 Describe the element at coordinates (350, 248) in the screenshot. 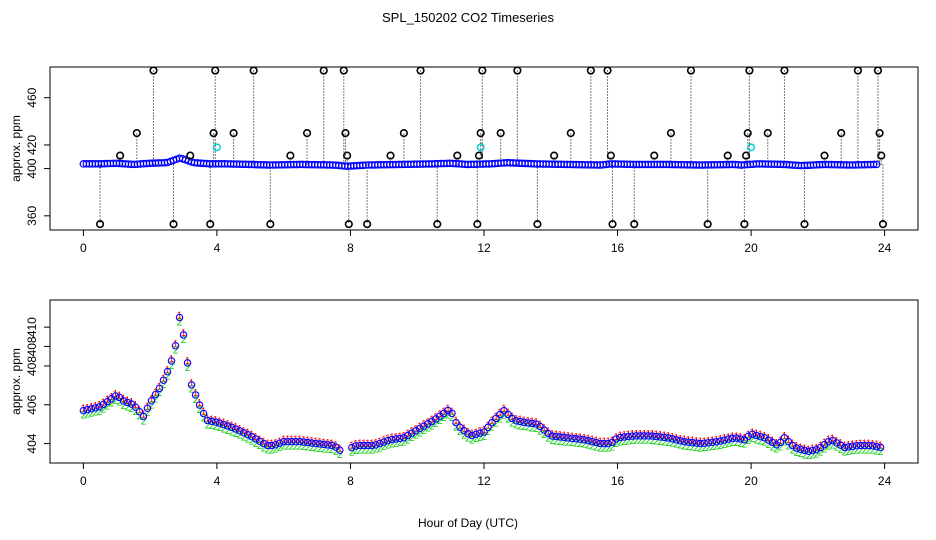

I see `x-tick-label: 8` at that location.